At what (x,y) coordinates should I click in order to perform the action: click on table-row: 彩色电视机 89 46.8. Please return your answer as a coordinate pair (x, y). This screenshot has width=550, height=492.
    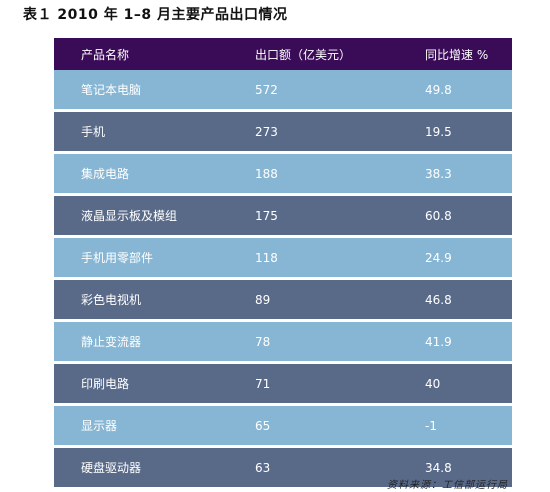
    Looking at the image, I should click on (283, 301).